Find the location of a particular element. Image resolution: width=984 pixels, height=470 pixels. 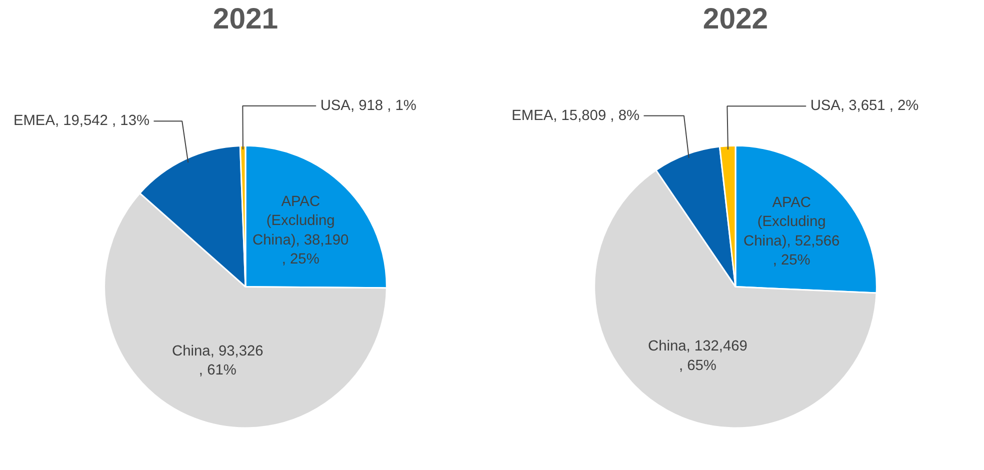

slice-label: USA, 918 , 1% is located at coordinates (368, 106).